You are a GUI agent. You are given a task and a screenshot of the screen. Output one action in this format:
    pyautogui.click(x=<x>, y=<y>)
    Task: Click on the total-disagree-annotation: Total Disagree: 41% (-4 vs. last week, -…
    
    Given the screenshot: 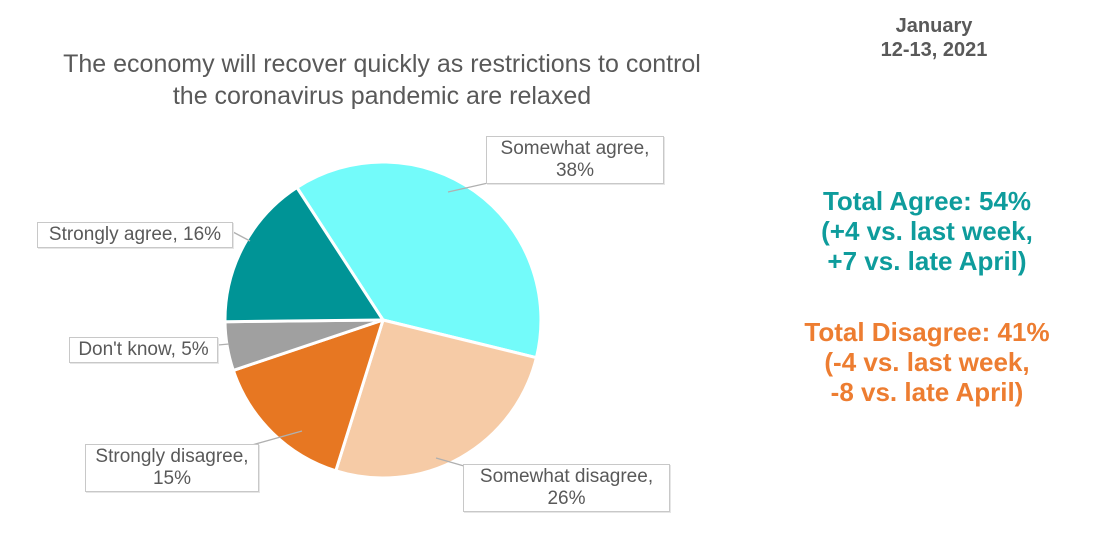 What is the action you would take?
    pyautogui.click(x=927, y=362)
    